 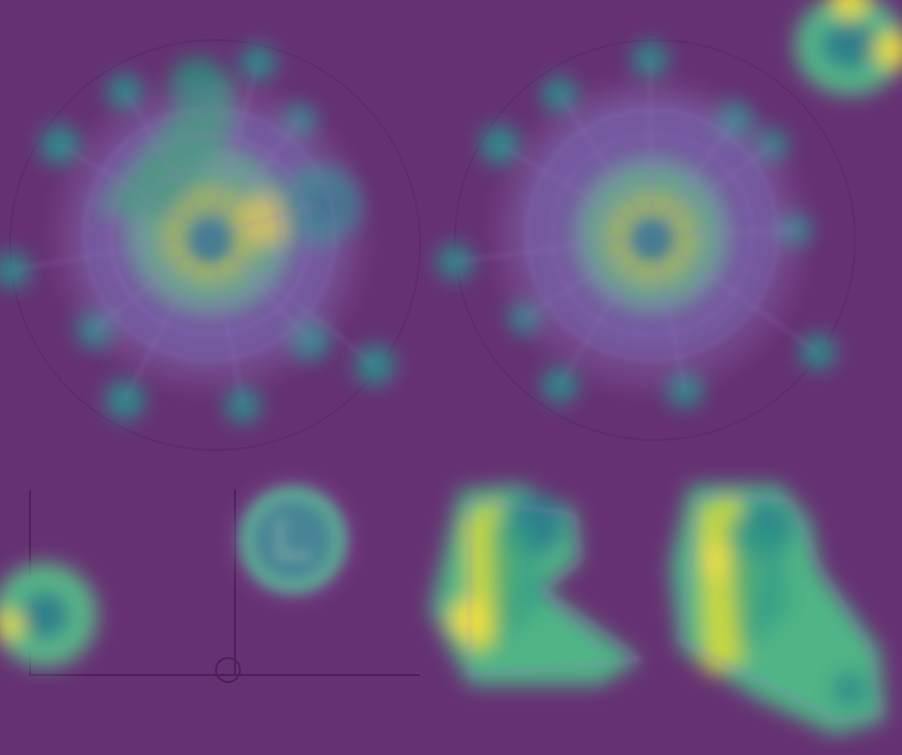 I want to click on lower-left-blob, so click(x=48, y=615).